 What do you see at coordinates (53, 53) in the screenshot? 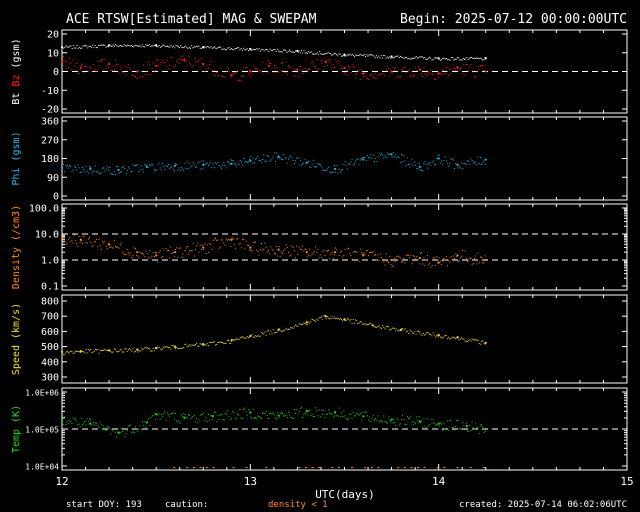
I see `y-tick-label: 10` at bounding box center [53, 53].